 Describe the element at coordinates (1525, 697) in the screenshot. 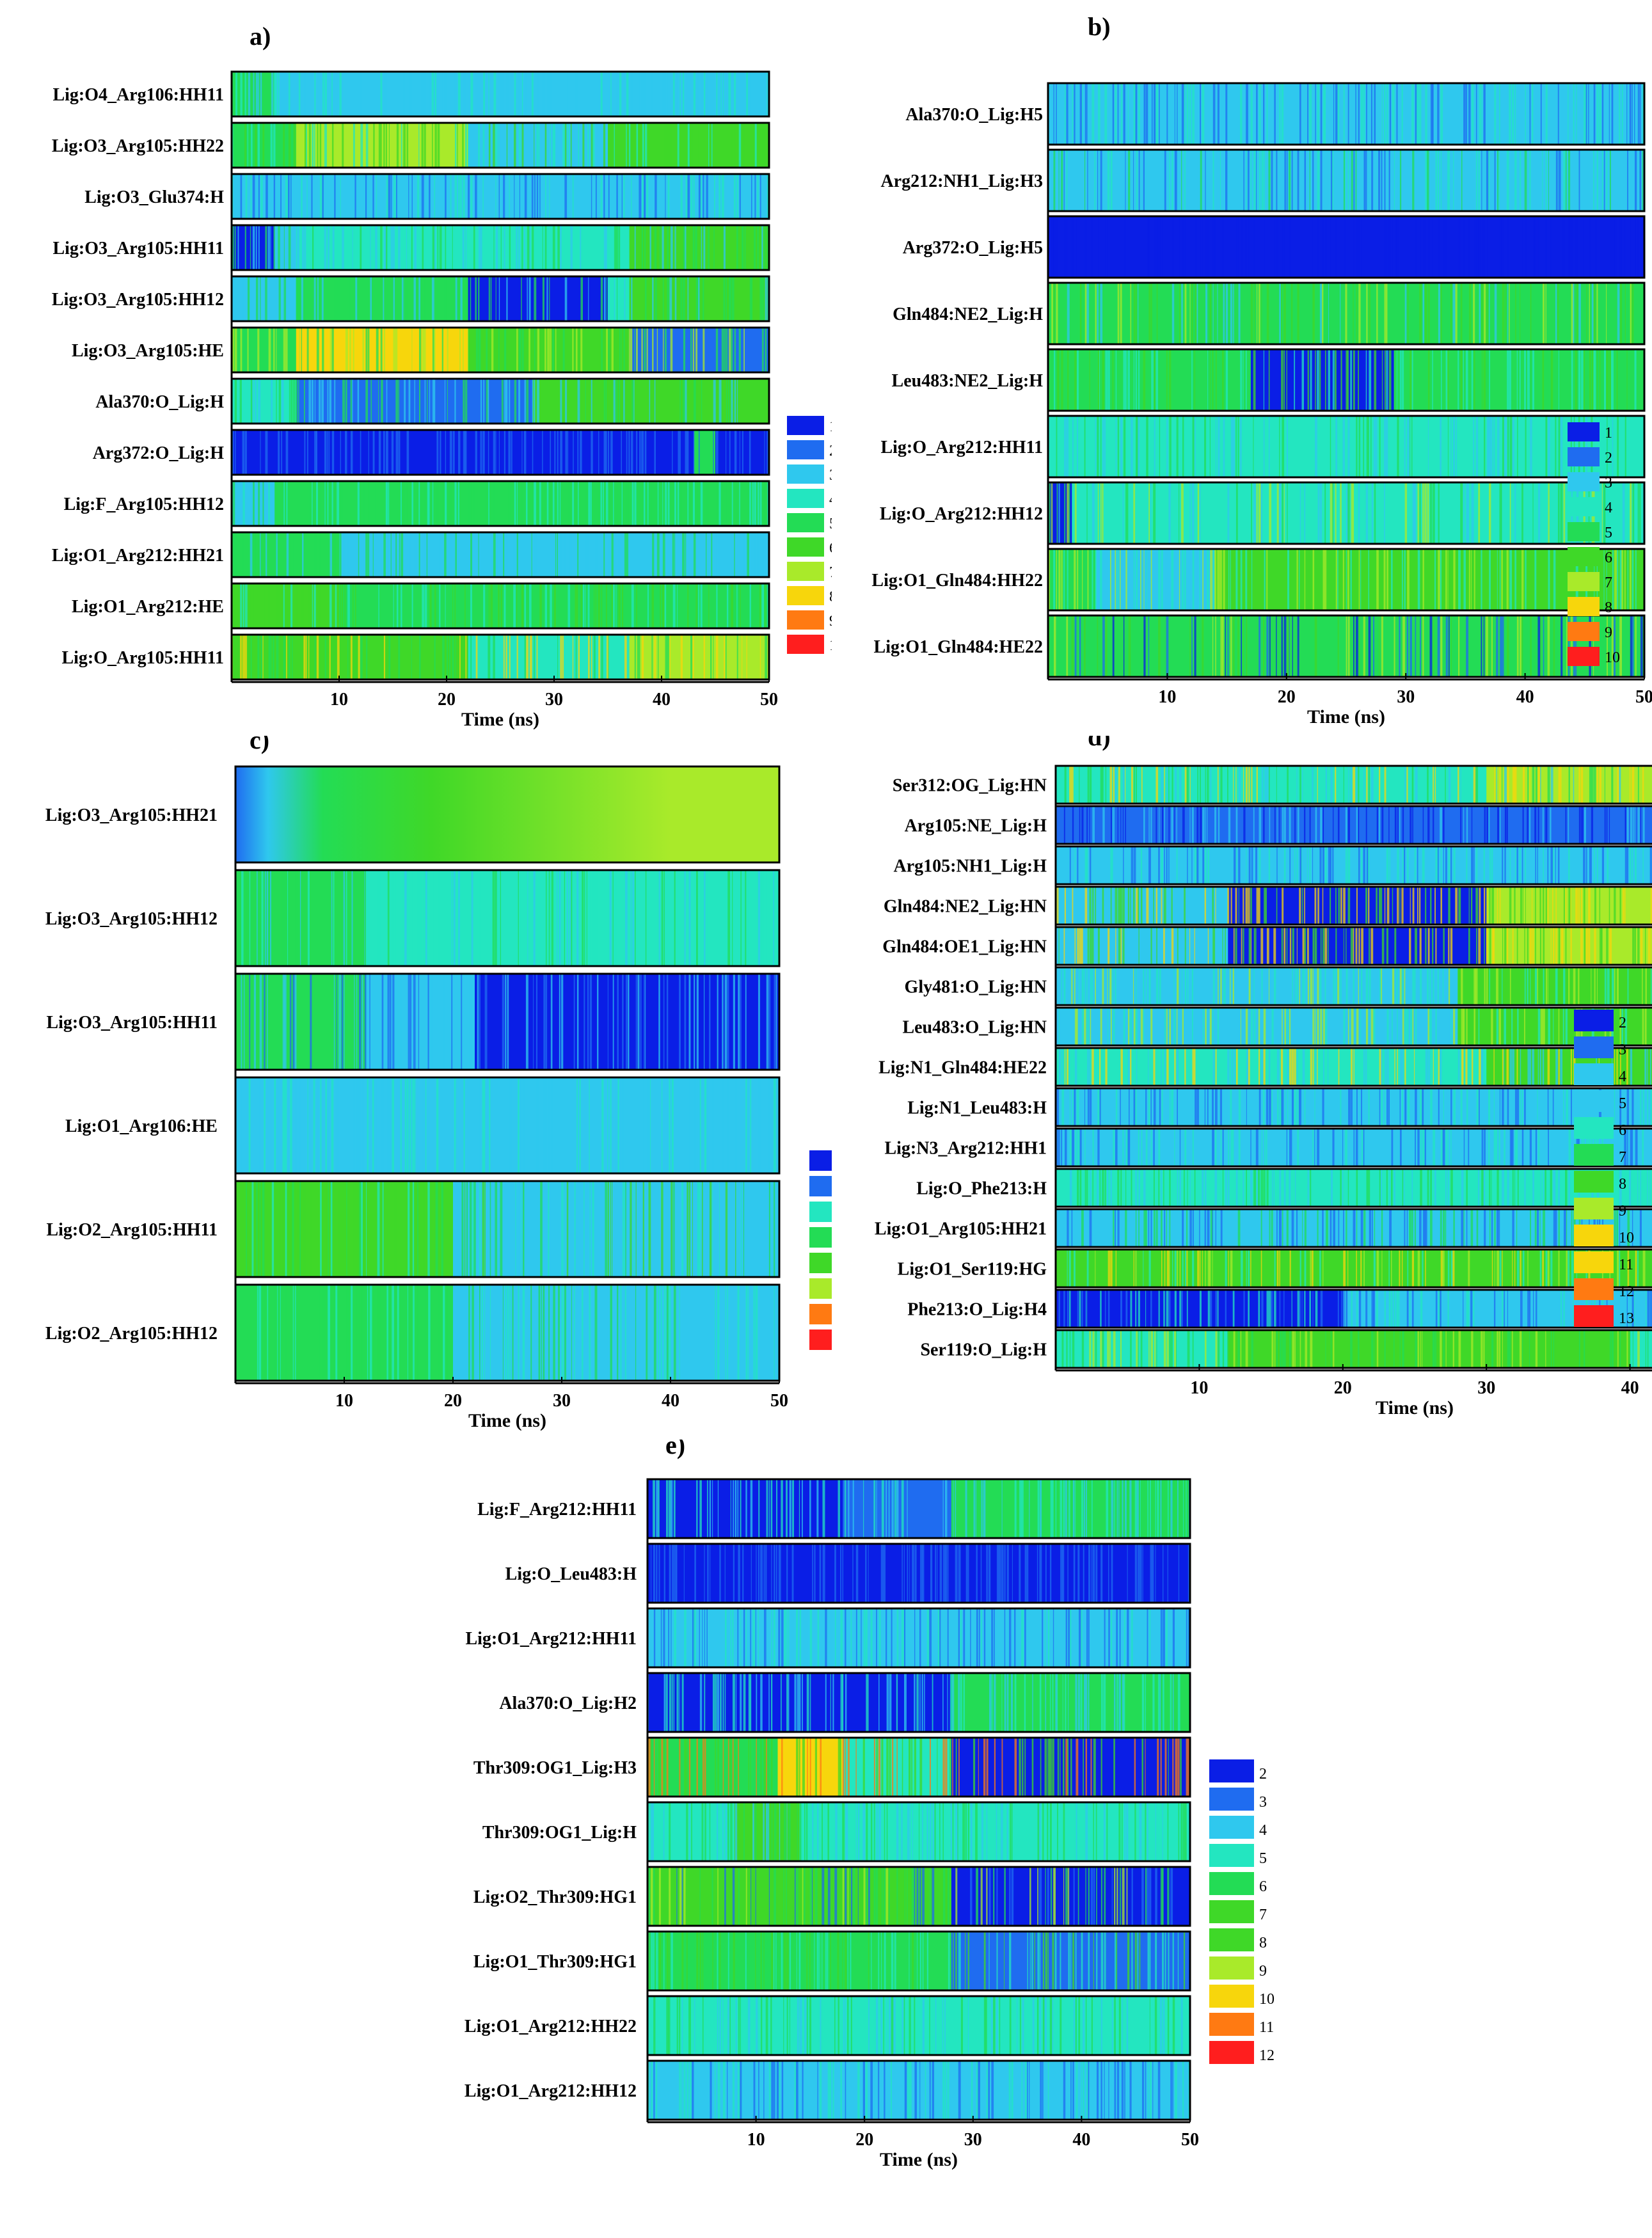

I see `x-tick-label: 40` at that location.